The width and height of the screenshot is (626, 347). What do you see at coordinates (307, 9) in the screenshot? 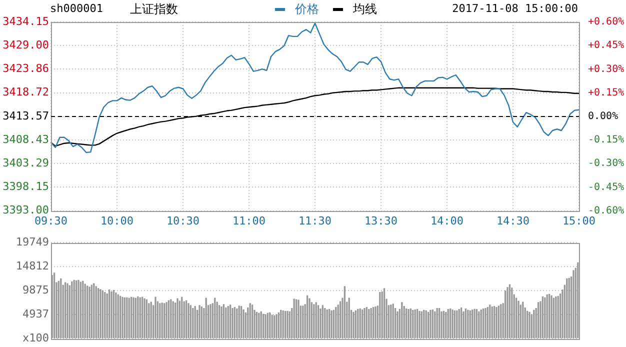
I see `legend-label: 价格` at bounding box center [307, 9].